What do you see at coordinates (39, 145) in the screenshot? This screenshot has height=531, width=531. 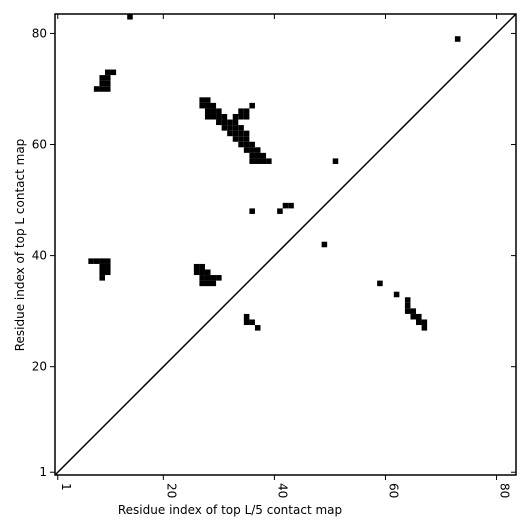 I see `y-tick-label: 60` at bounding box center [39, 145].